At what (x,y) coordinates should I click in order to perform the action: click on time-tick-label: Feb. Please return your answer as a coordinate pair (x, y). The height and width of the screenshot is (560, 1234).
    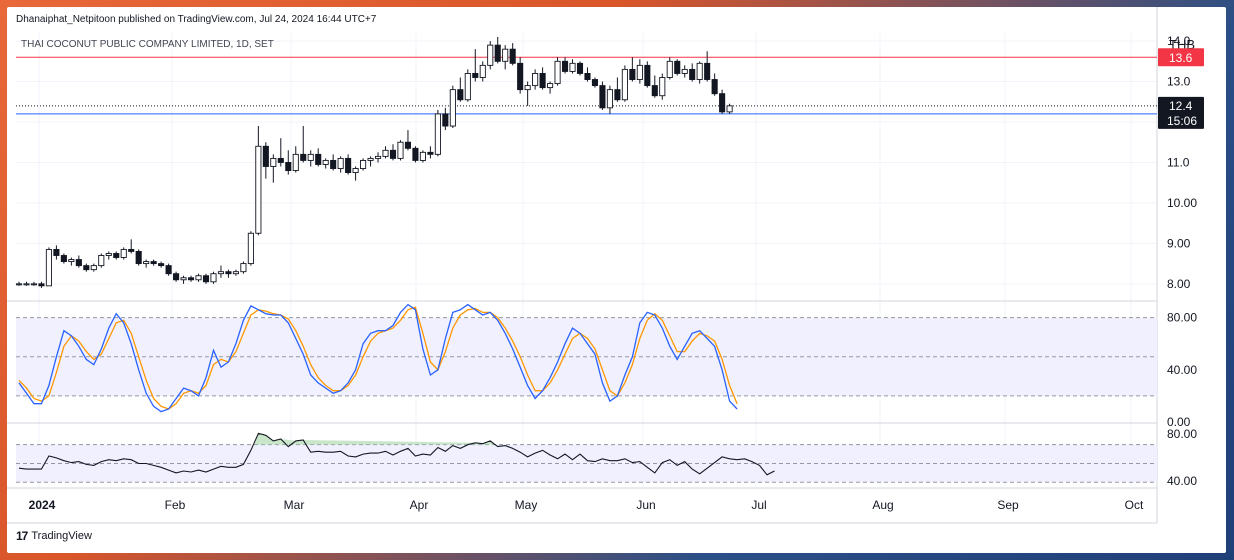
    Looking at the image, I should click on (175, 505).